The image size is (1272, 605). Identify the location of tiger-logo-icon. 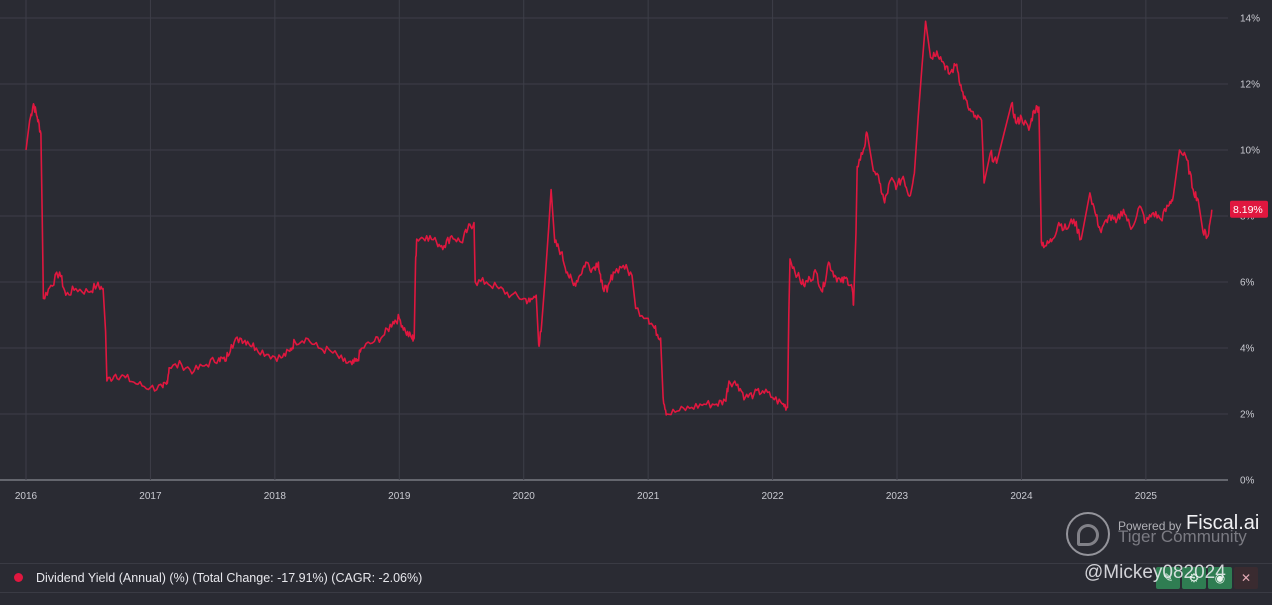
(1088, 534).